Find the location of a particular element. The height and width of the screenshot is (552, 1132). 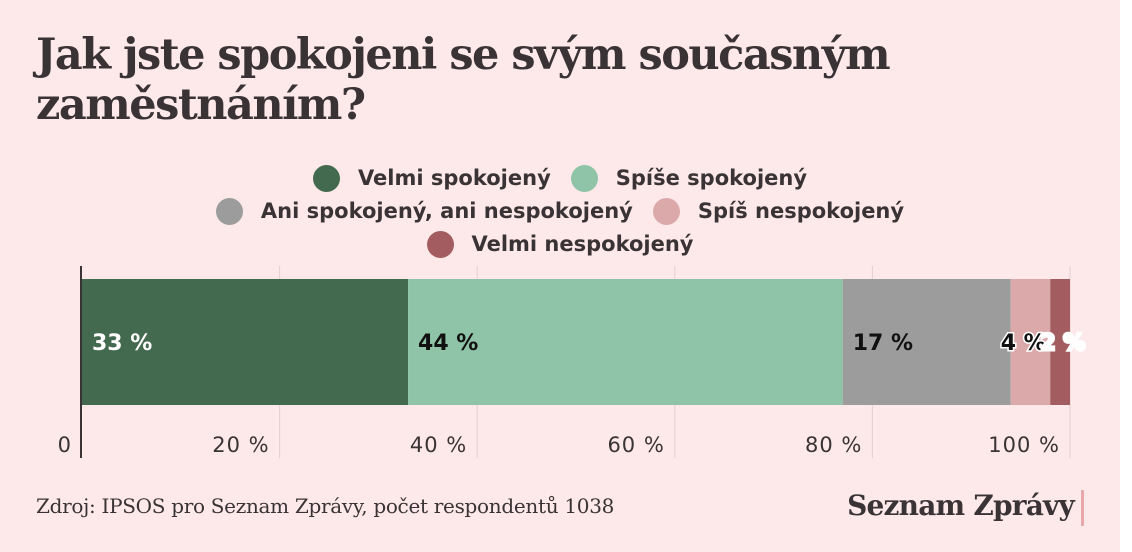

legend-label: Velmi spokojený is located at coordinates (454, 178).